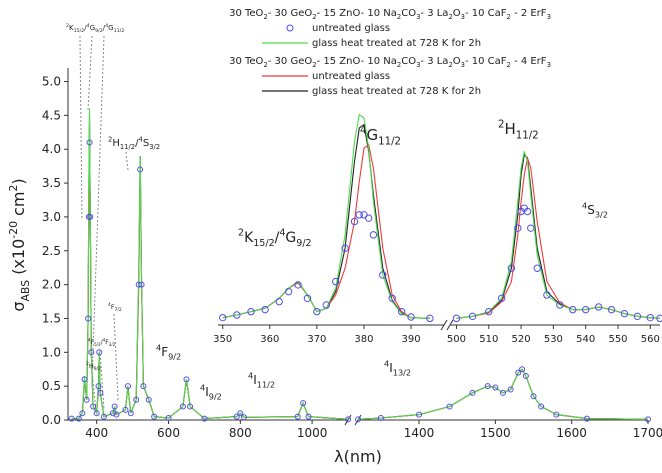 Image resolution: width=662 pixels, height=473 pixels. What do you see at coordinates (434, 13) in the screenshot?
I see `text-part: - 3 La` at bounding box center [434, 13].